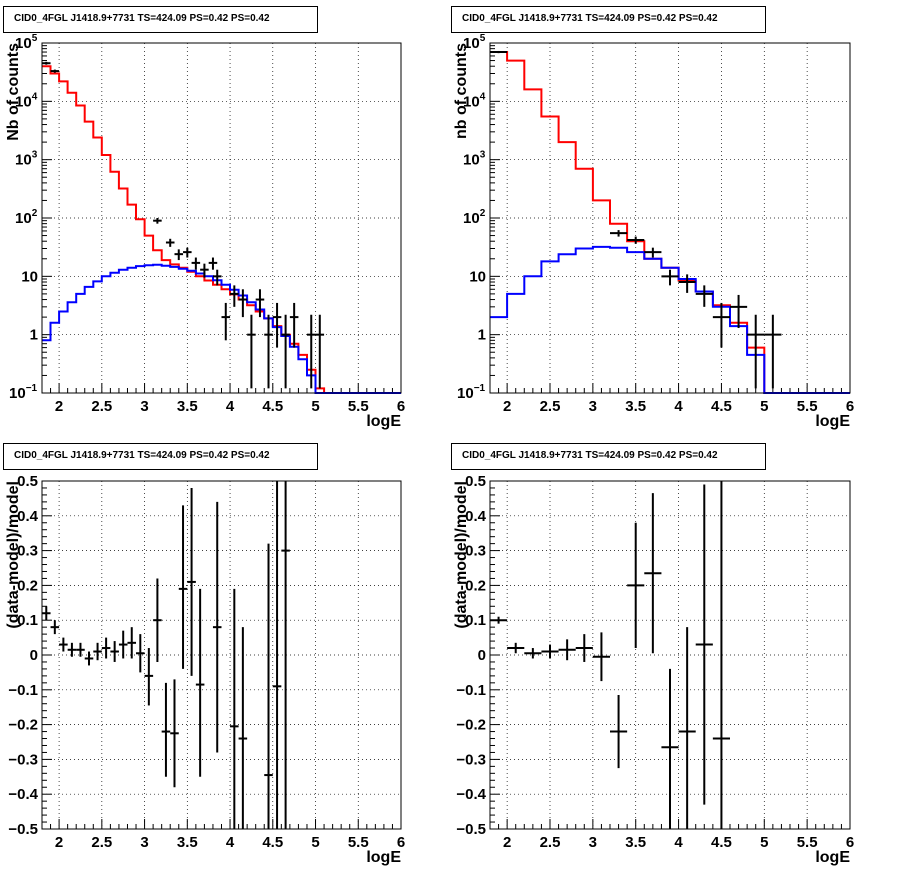 This screenshot has height=875, width=898. I want to click on y-axis-label: Nb of counts, so click(13, 92).